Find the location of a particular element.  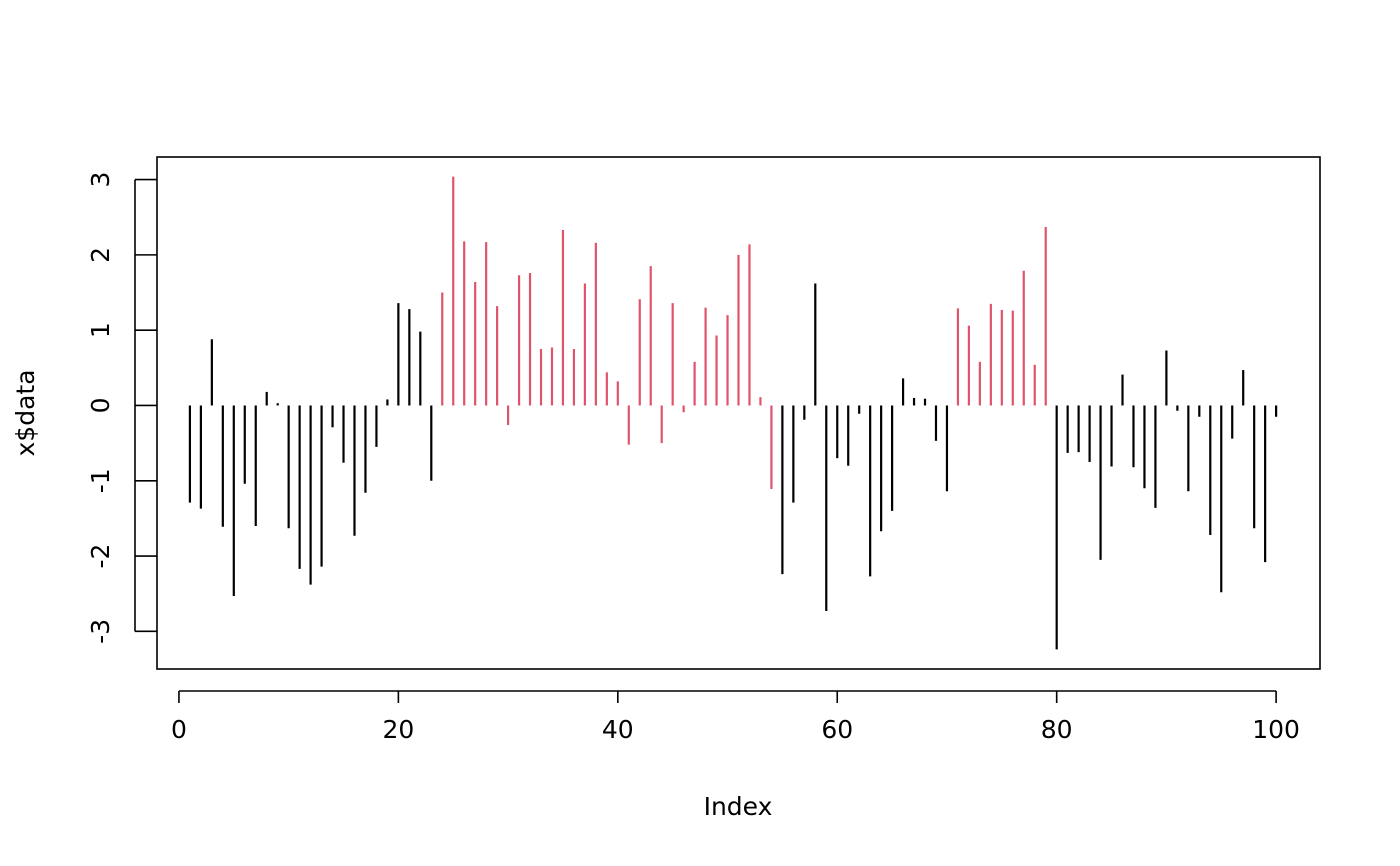

y-tick-label: 1 is located at coordinates (100, 330).